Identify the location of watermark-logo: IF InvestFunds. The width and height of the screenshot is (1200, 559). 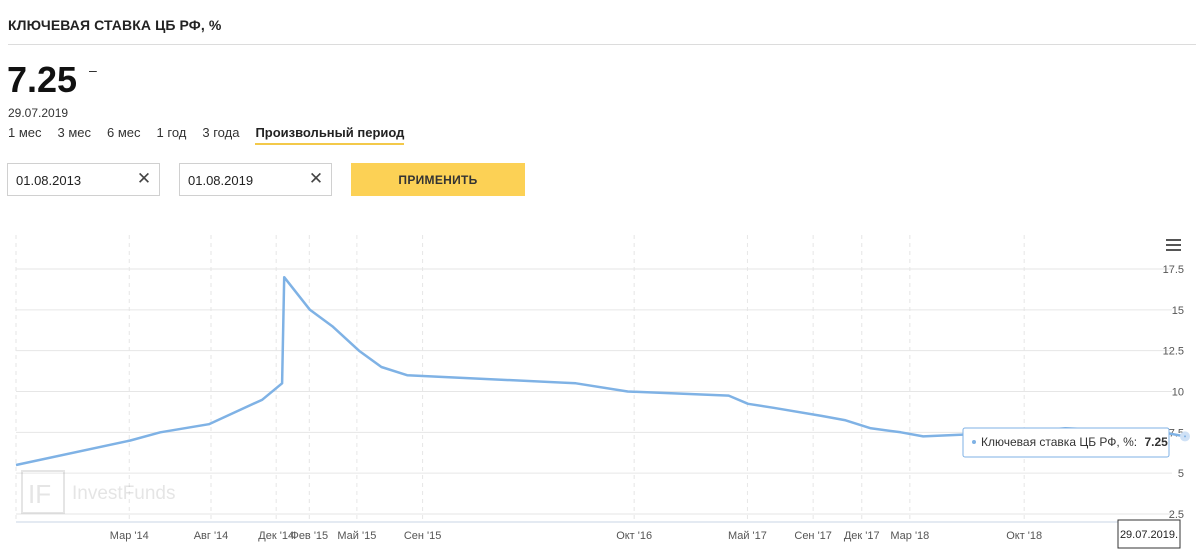
(98, 492).